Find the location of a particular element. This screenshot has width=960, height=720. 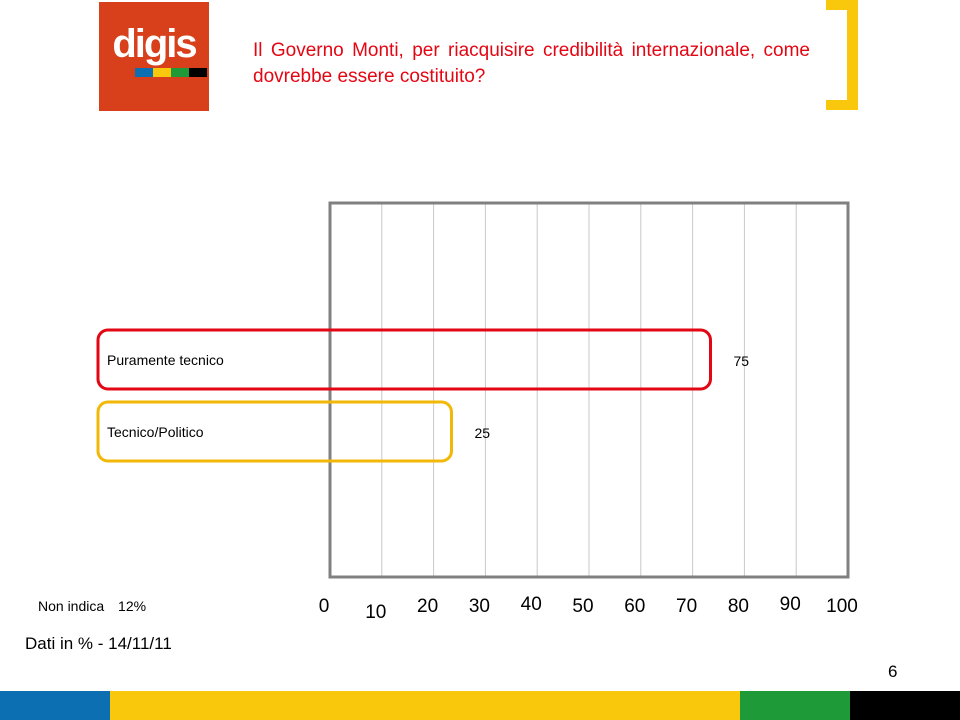

logo-stripe-yellow is located at coordinates (162, 72).